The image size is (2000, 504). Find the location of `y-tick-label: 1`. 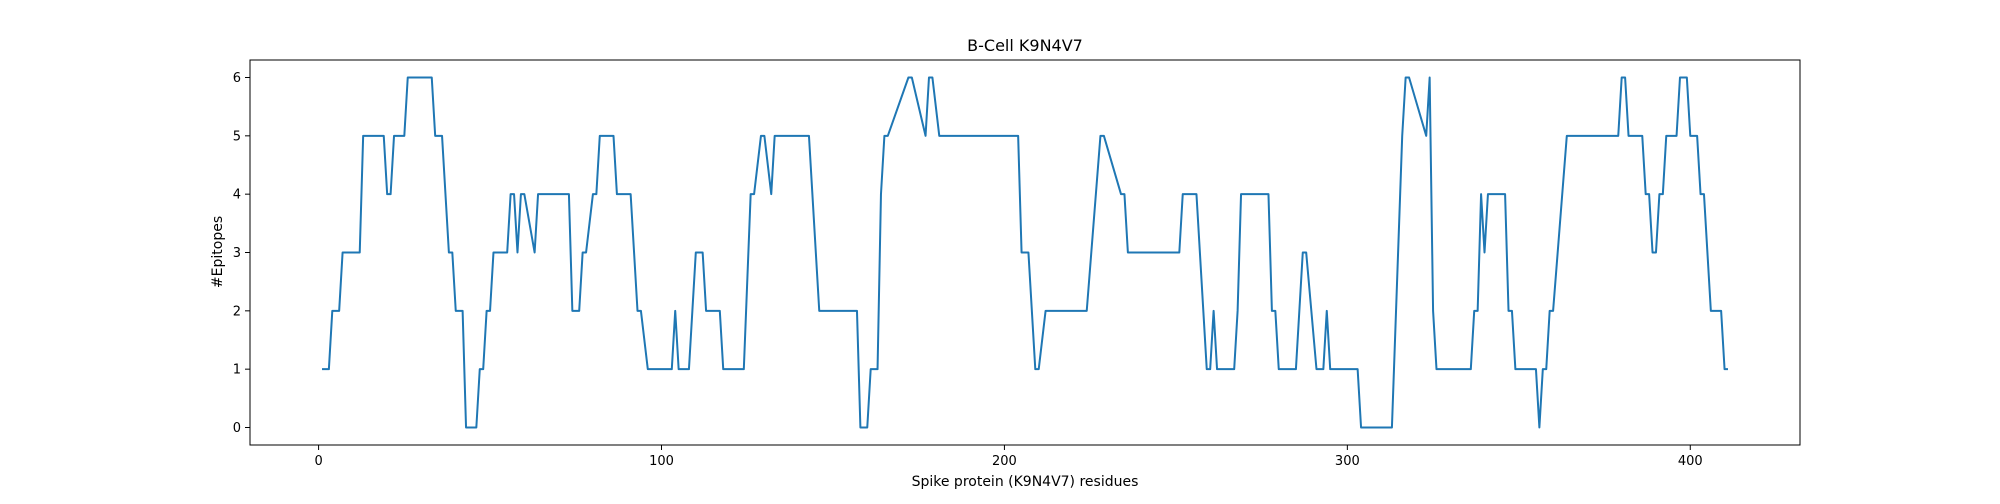

y-tick-label: 1 is located at coordinates (237, 370).